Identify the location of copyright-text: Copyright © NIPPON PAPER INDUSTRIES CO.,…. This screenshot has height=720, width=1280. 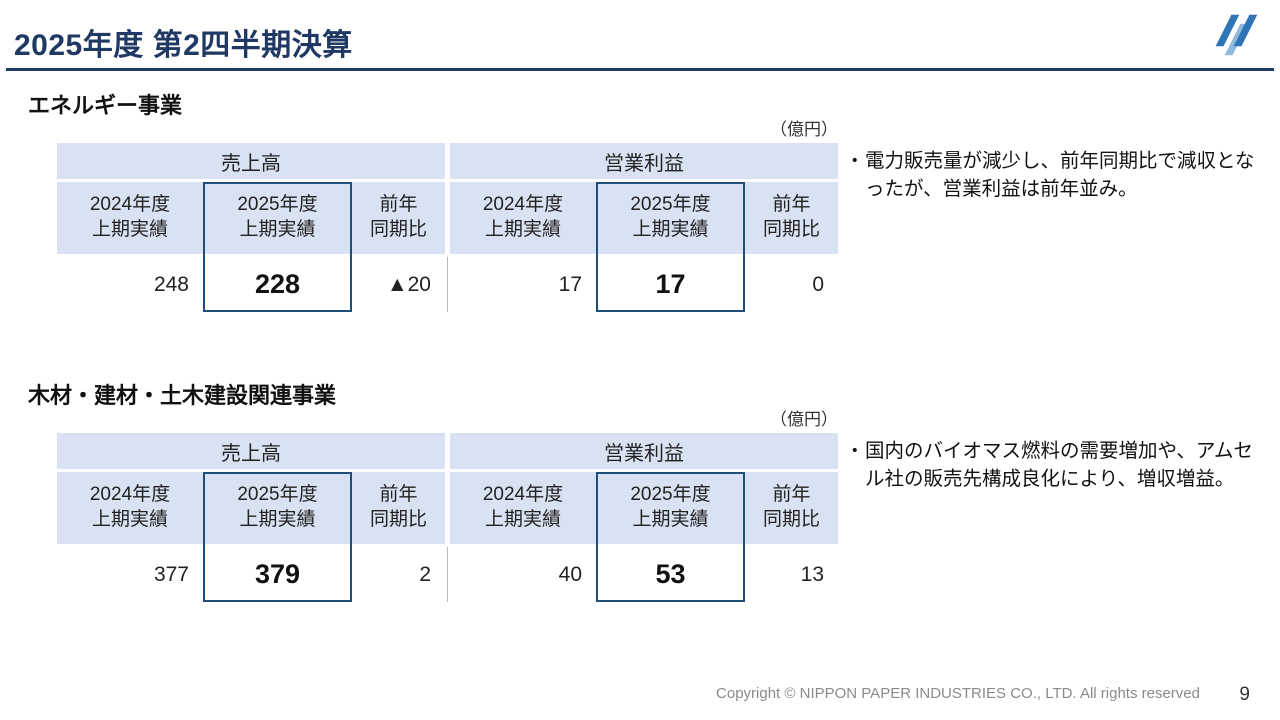
(958, 693).